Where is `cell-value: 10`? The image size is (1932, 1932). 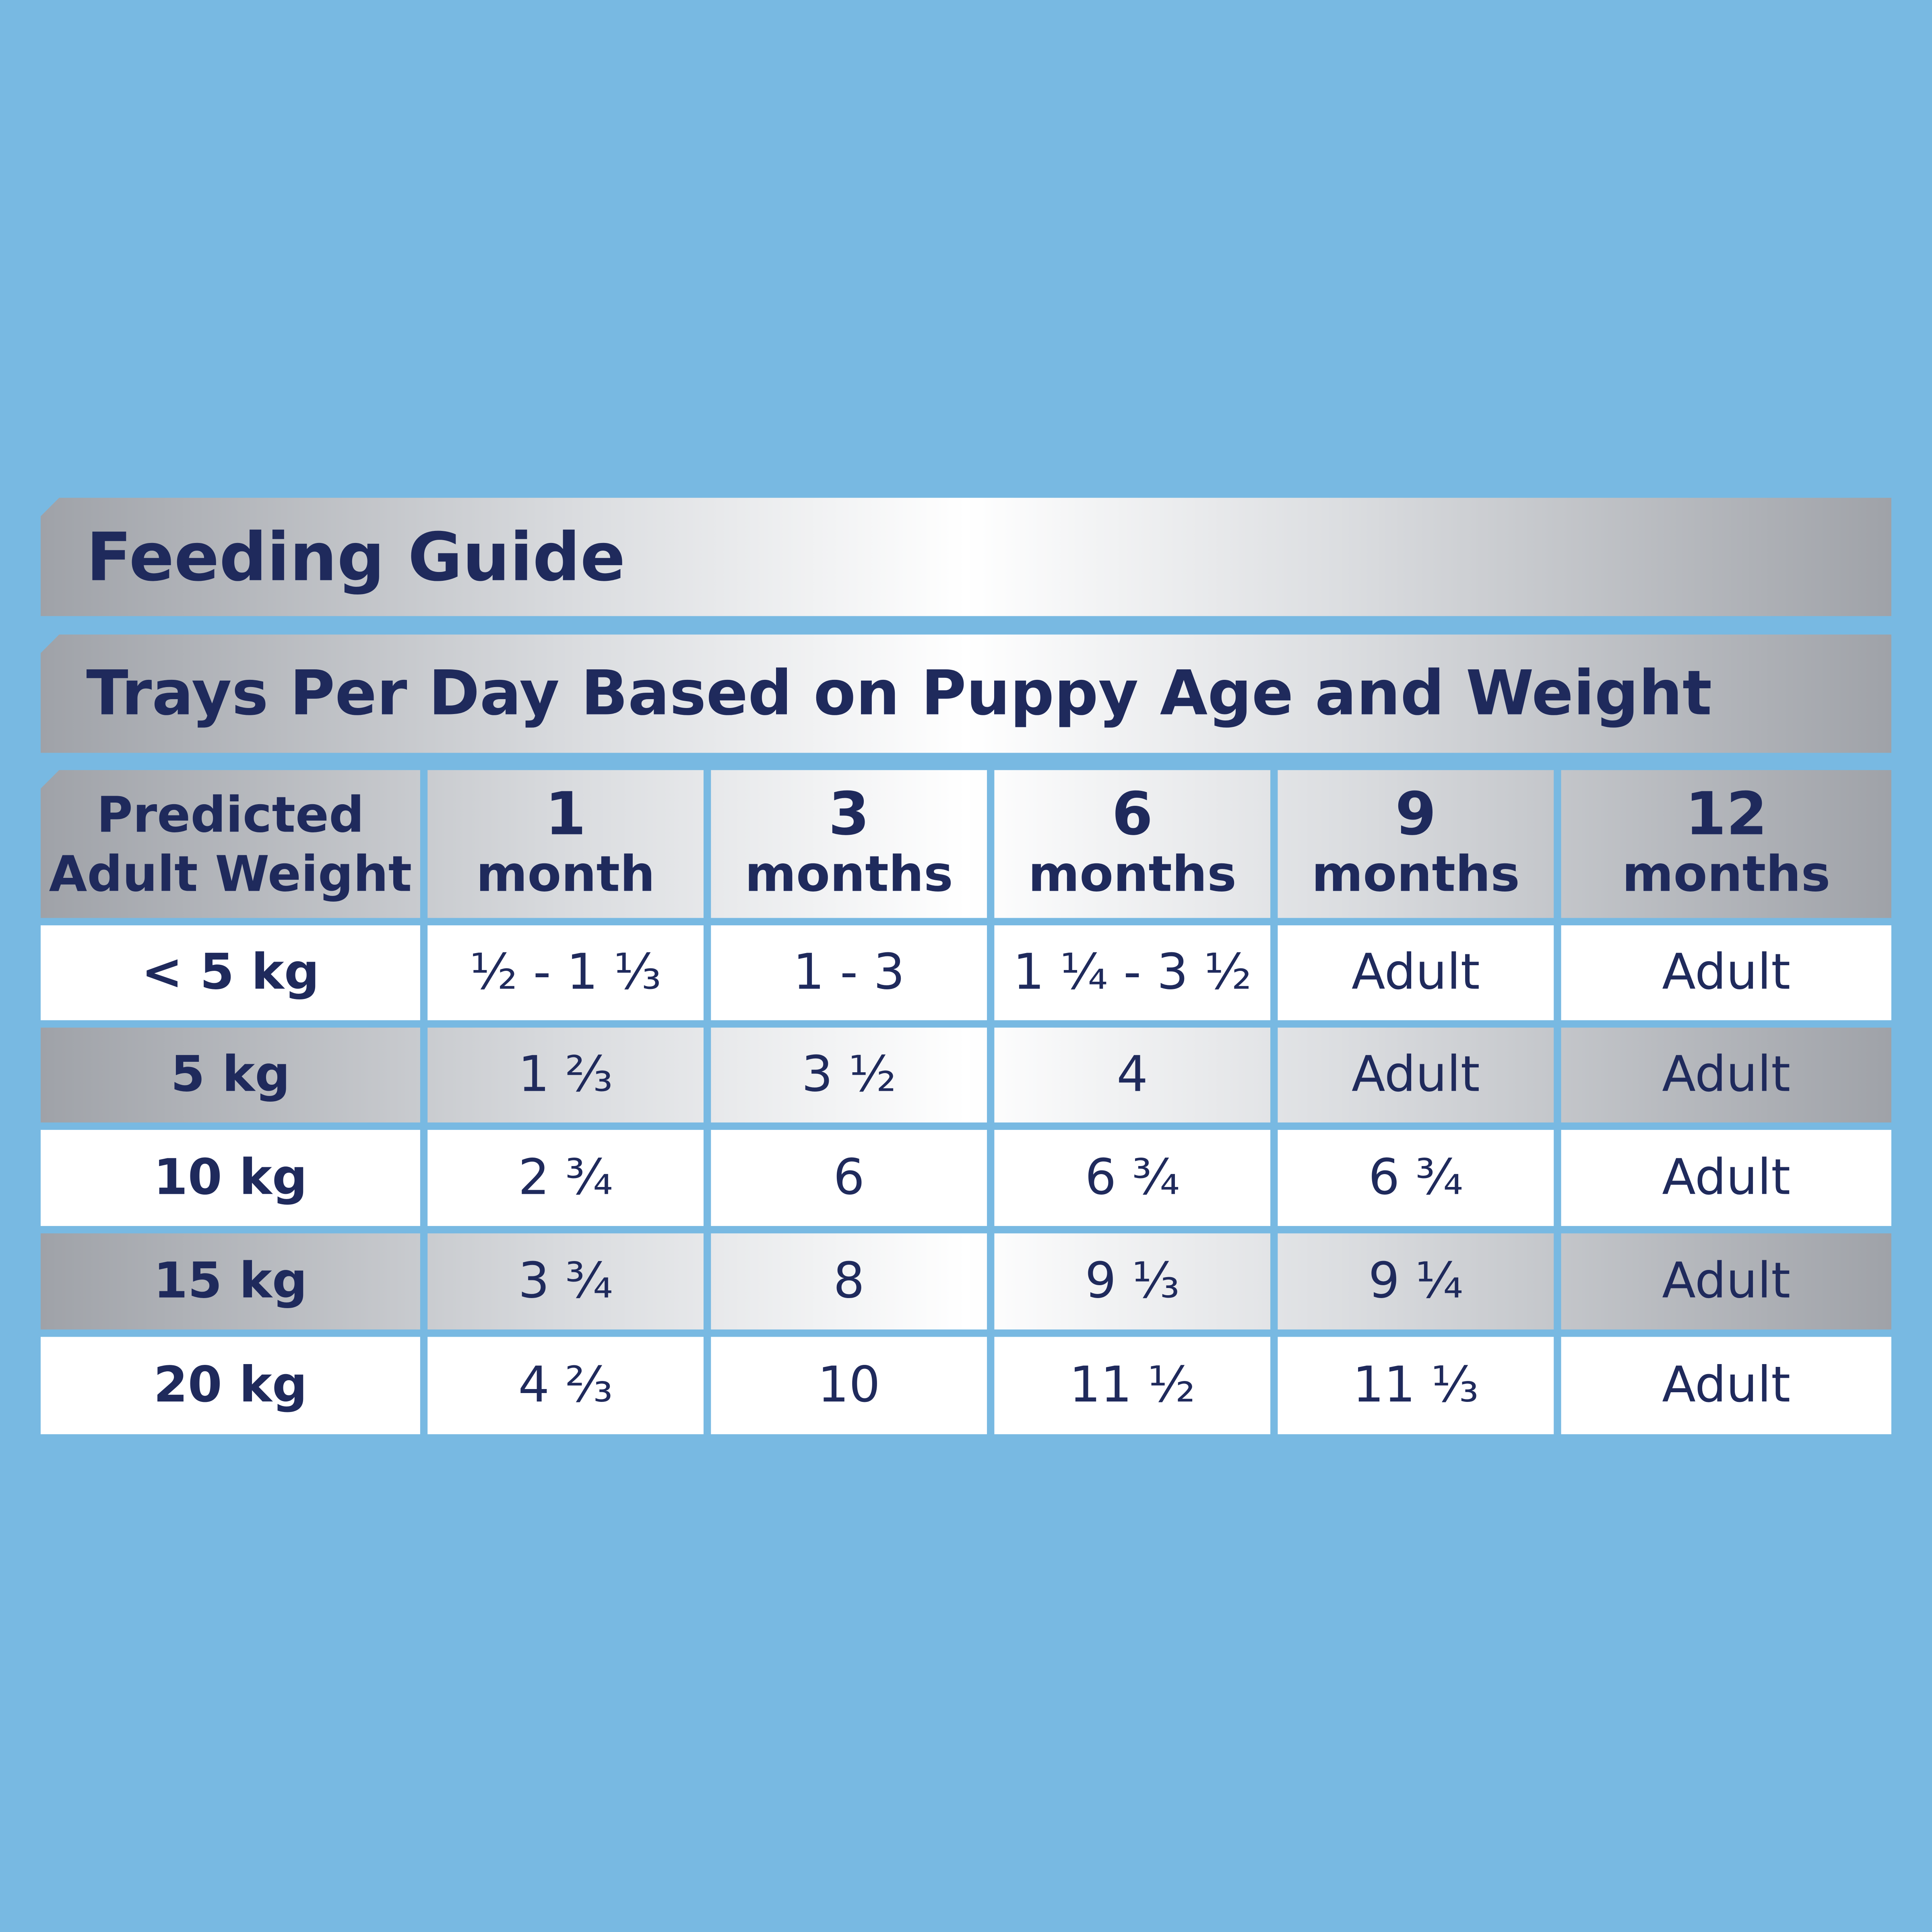
cell-value: 10 is located at coordinates (848, 1384).